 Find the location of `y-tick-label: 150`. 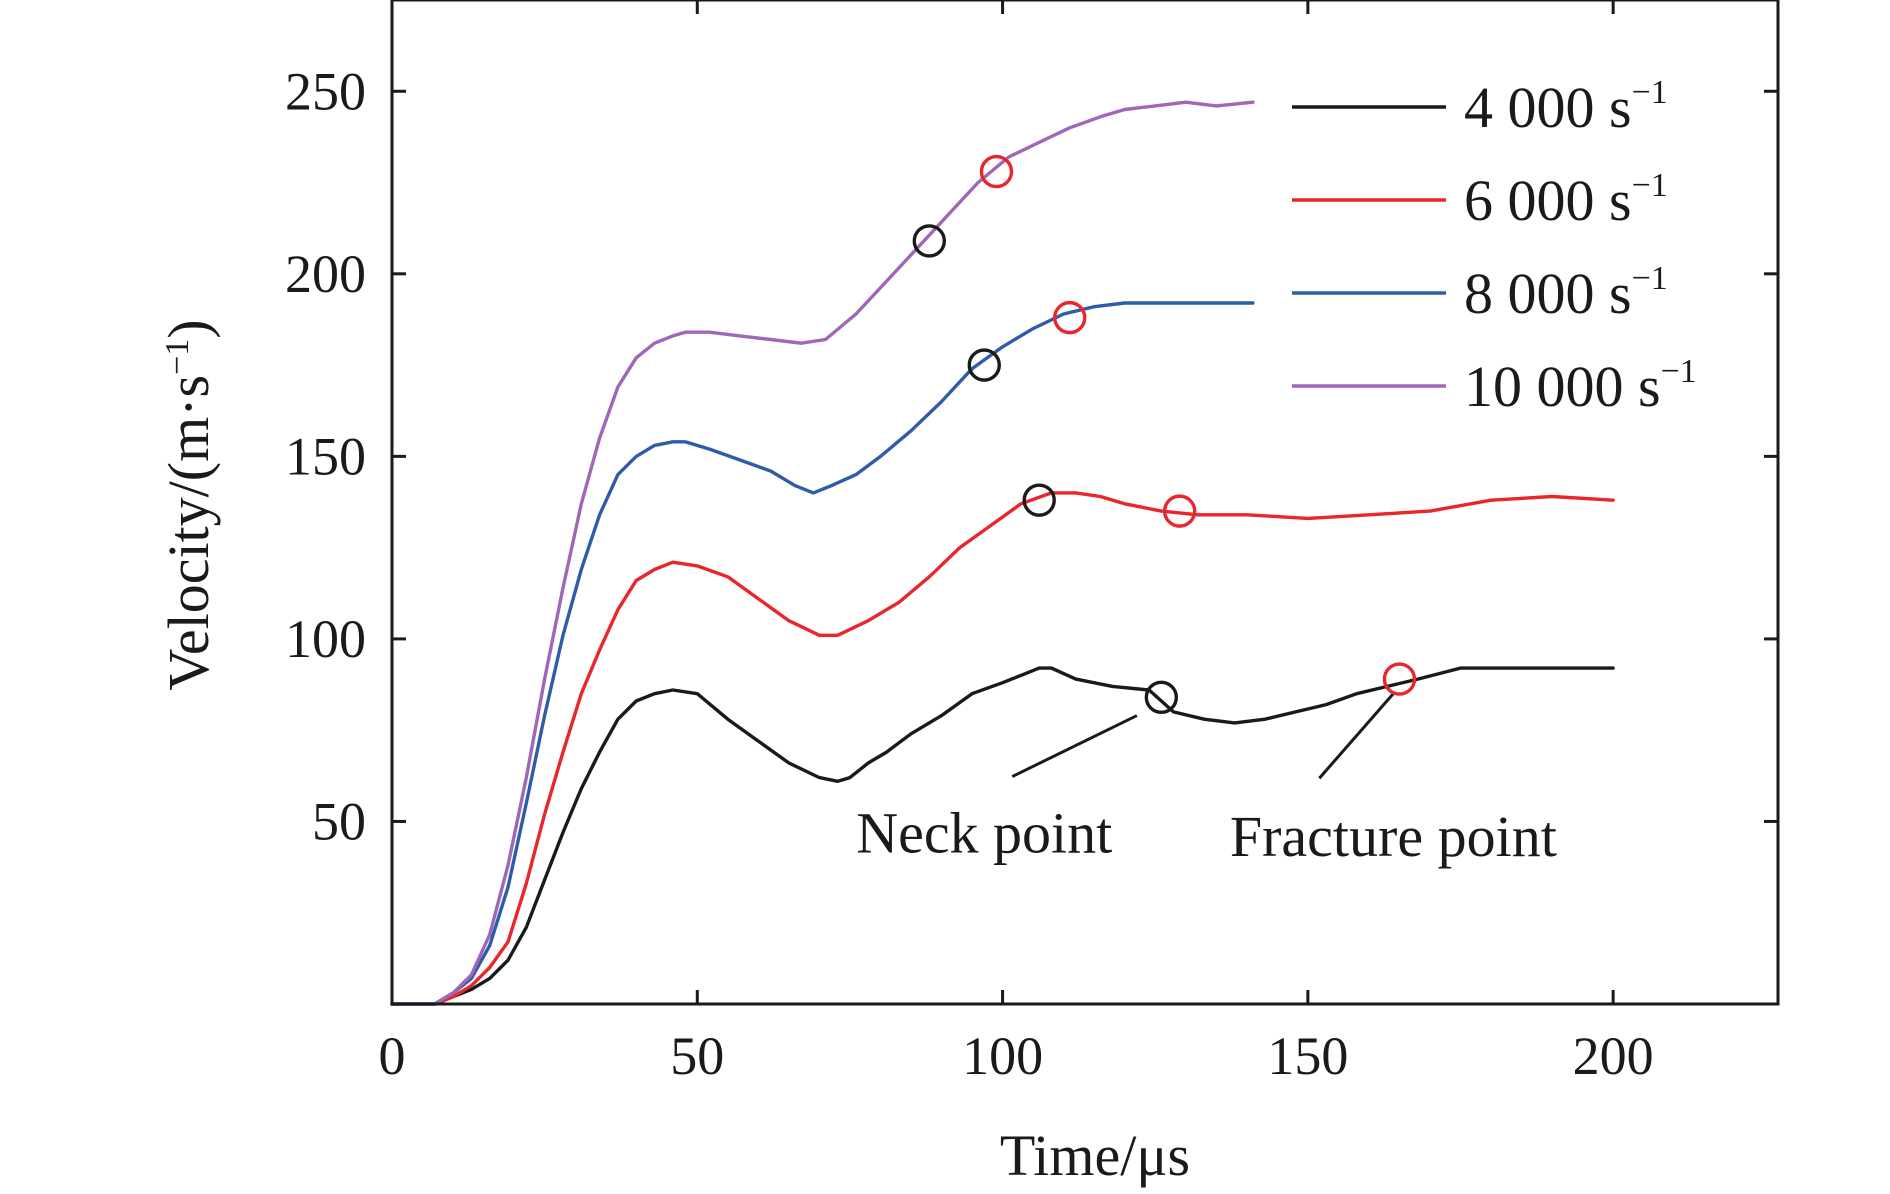

y-tick-label: 150 is located at coordinates (325, 456).